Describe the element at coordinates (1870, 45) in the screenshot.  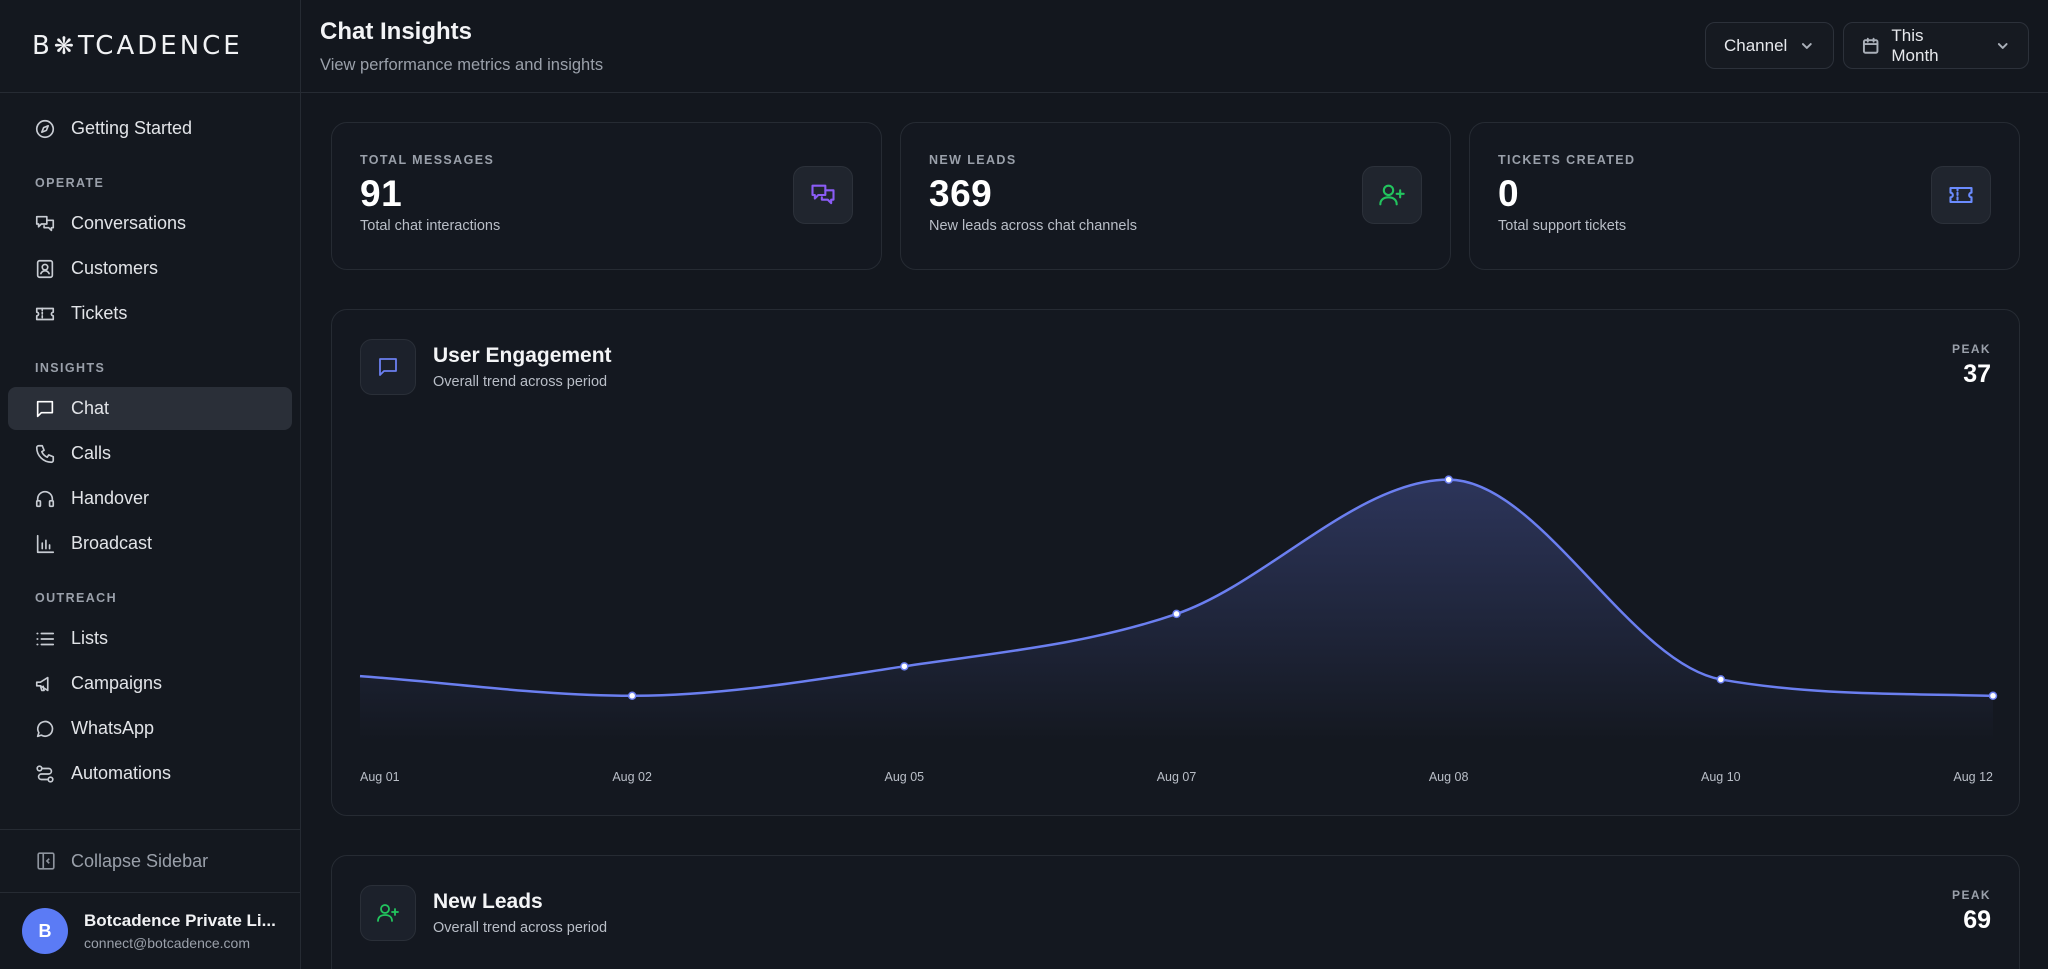
I see `calendar-icon` at that location.